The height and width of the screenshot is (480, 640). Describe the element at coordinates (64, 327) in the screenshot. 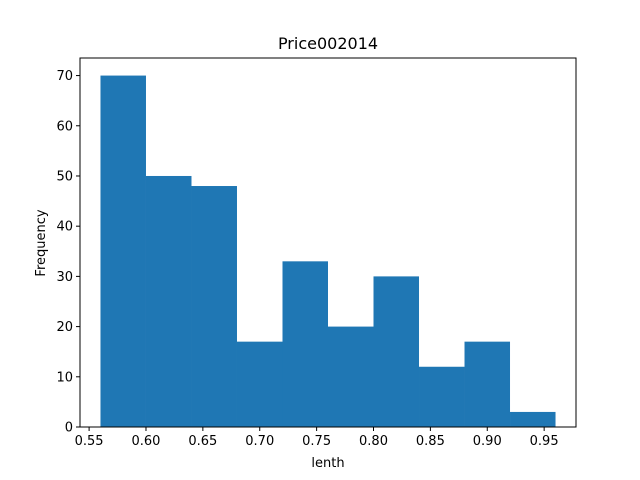

I see `y-tick-label: 20` at that location.